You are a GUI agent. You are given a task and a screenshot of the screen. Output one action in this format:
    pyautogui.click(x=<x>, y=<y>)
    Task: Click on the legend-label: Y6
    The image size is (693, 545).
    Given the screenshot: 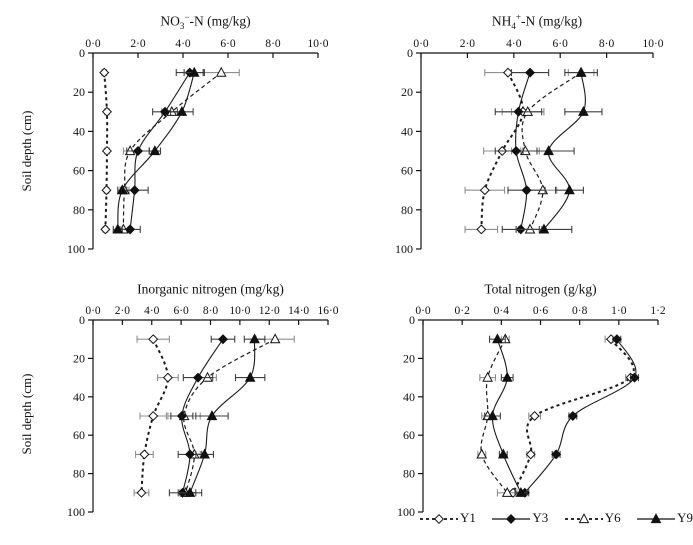 What is the action you would take?
    pyautogui.click(x=612, y=517)
    